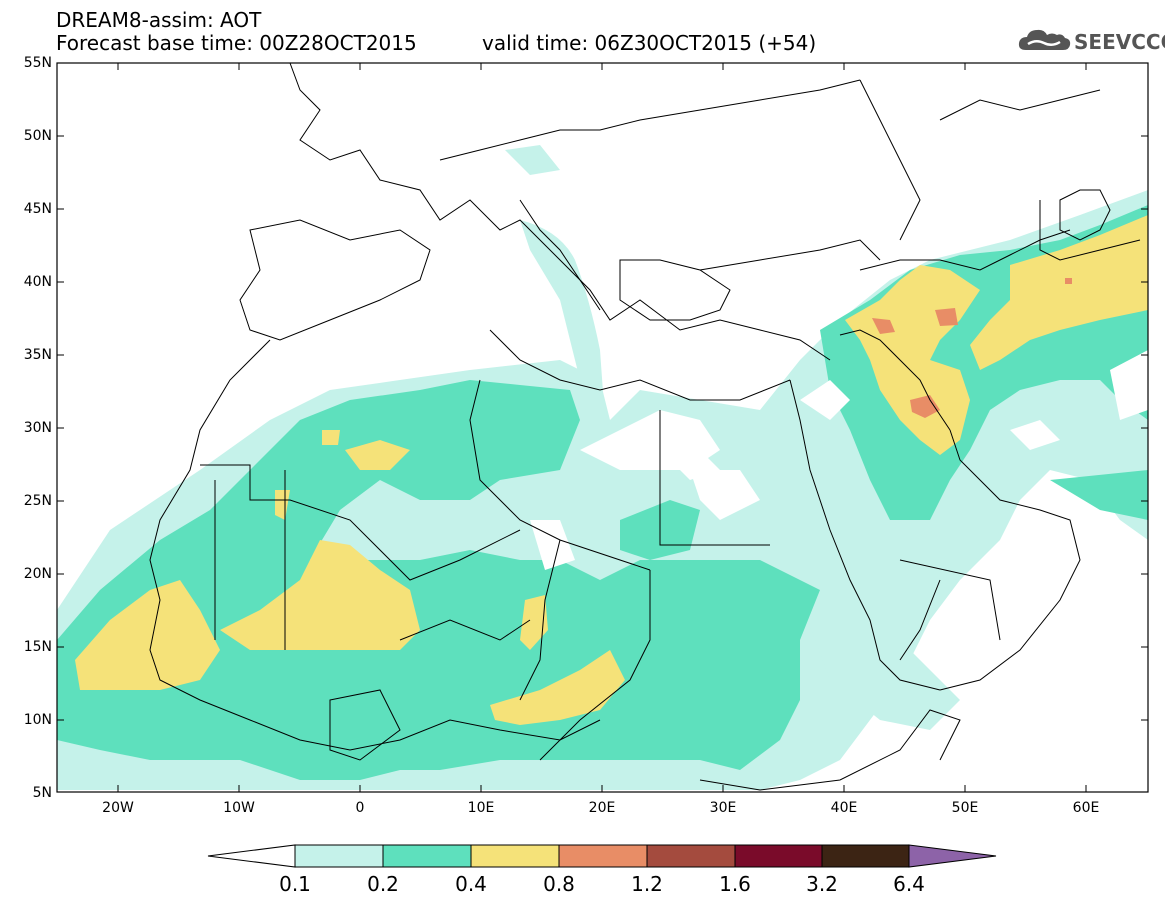  What do you see at coordinates (37, 720) in the screenshot?
I see `lat-label-10n: 10N` at bounding box center [37, 720].